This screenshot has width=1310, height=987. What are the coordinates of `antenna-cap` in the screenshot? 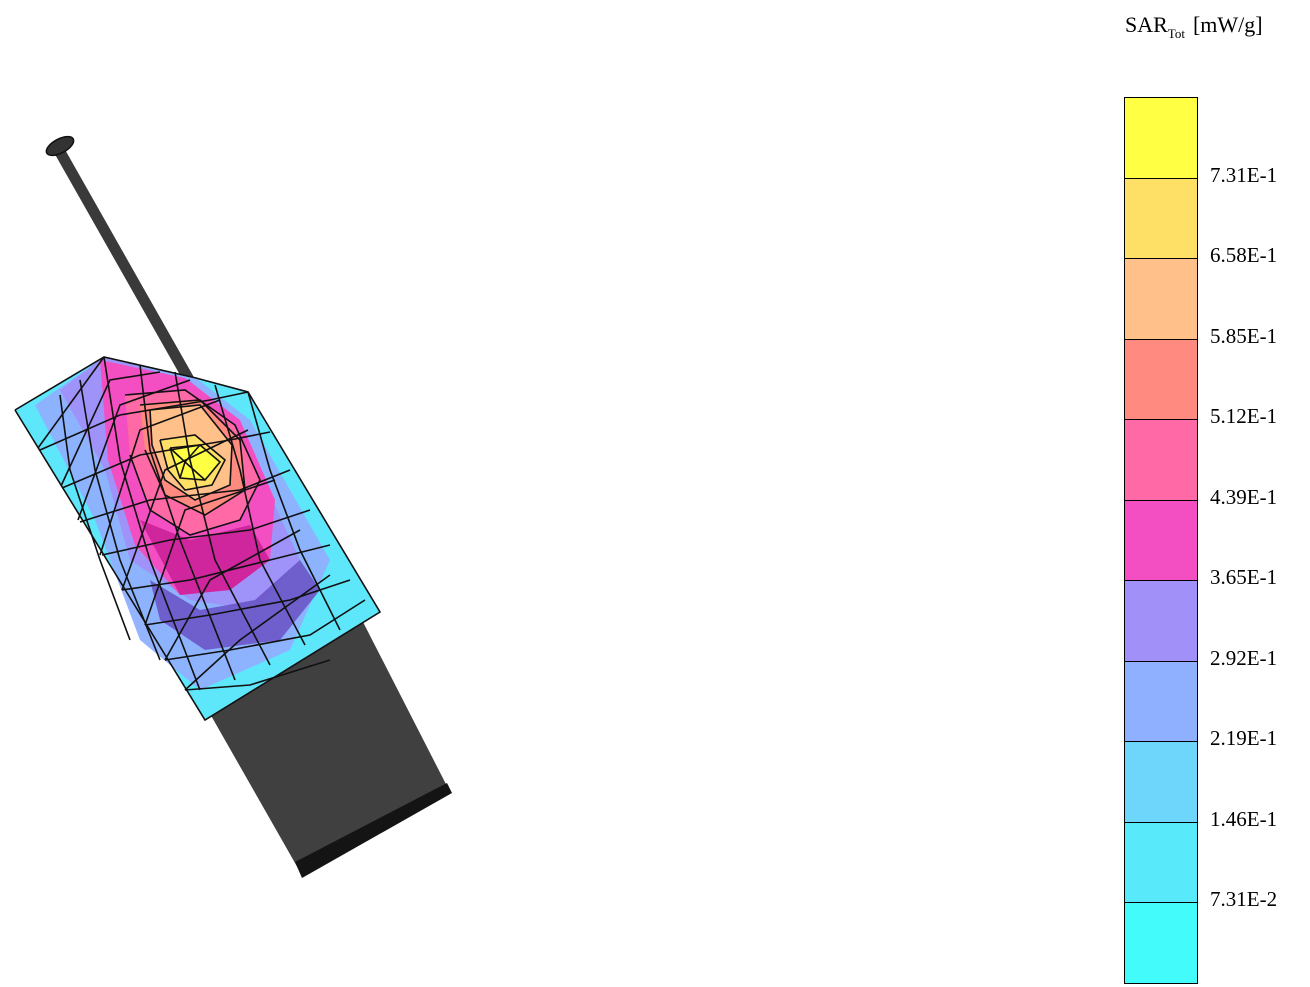 It's located at (60, 146).